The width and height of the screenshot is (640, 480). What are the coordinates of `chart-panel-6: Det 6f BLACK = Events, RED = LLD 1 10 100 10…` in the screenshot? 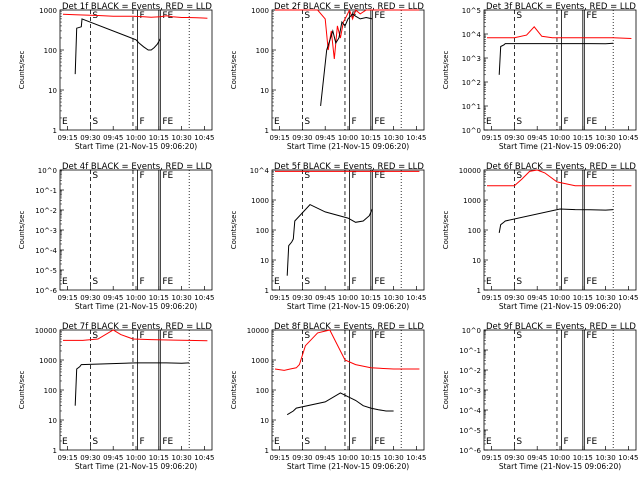 It's located at (540, 236).